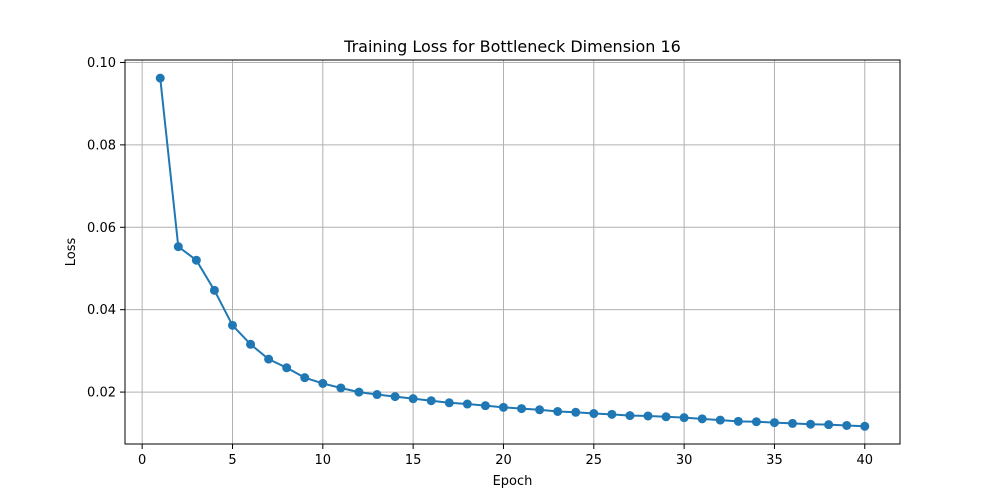 This screenshot has height=500, width=1000. What do you see at coordinates (503, 460) in the screenshot?
I see `x-tick-label: 20` at bounding box center [503, 460].